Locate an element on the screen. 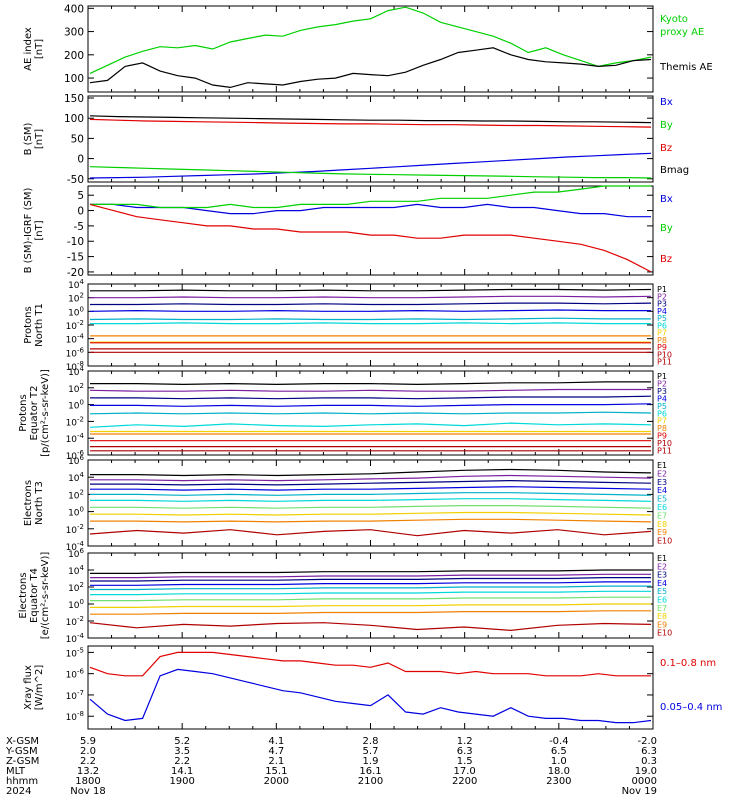 Image resolution: width=750 pixels, height=800 pixels. series-bdiff-bz is located at coordinates (370, 238).